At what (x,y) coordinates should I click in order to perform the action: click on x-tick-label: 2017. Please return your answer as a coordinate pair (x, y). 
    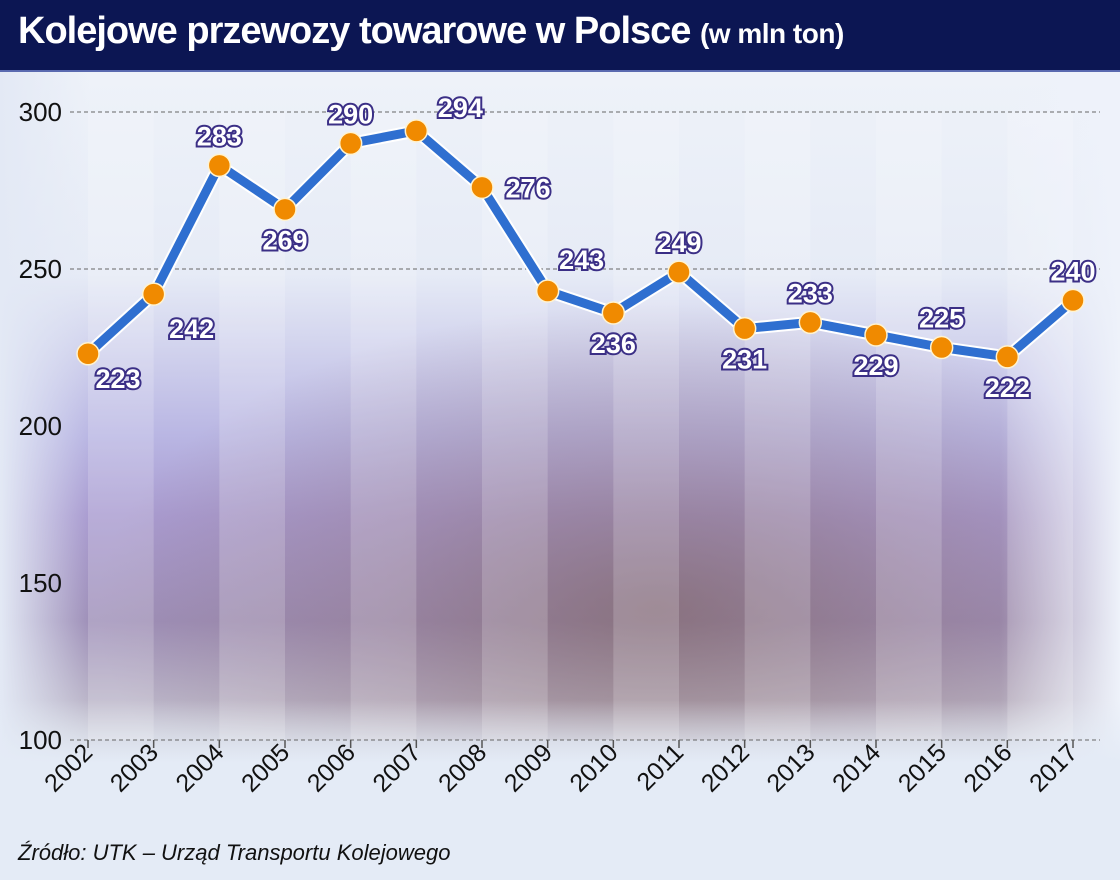
    Looking at the image, I should click on (1053, 767).